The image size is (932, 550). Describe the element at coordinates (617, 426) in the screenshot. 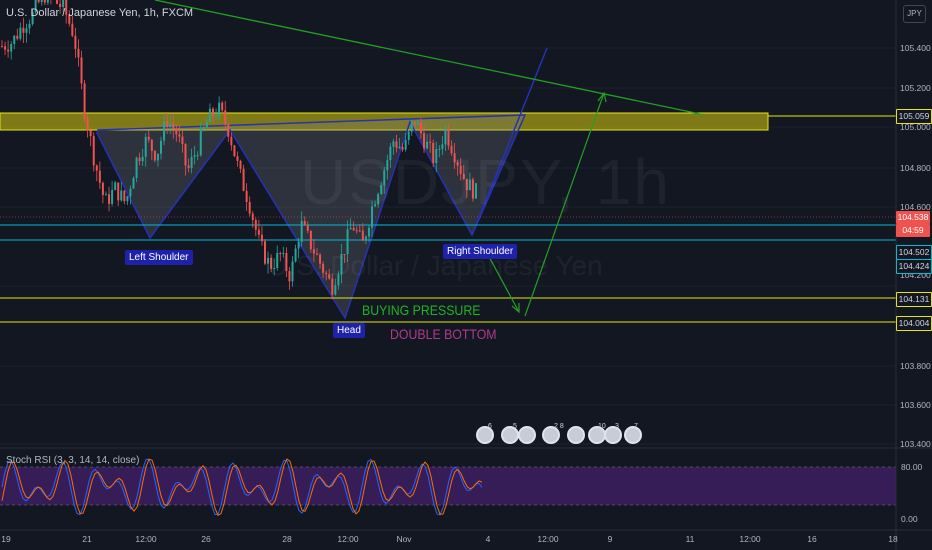

I see `event-count: 3` at that location.